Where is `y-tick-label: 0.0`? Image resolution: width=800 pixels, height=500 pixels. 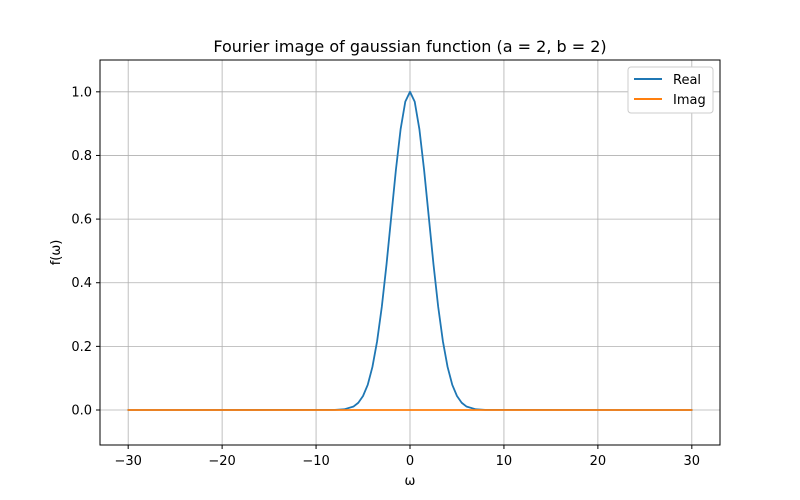 y-tick-label: 0.0 is located at coordinates (81, 411).